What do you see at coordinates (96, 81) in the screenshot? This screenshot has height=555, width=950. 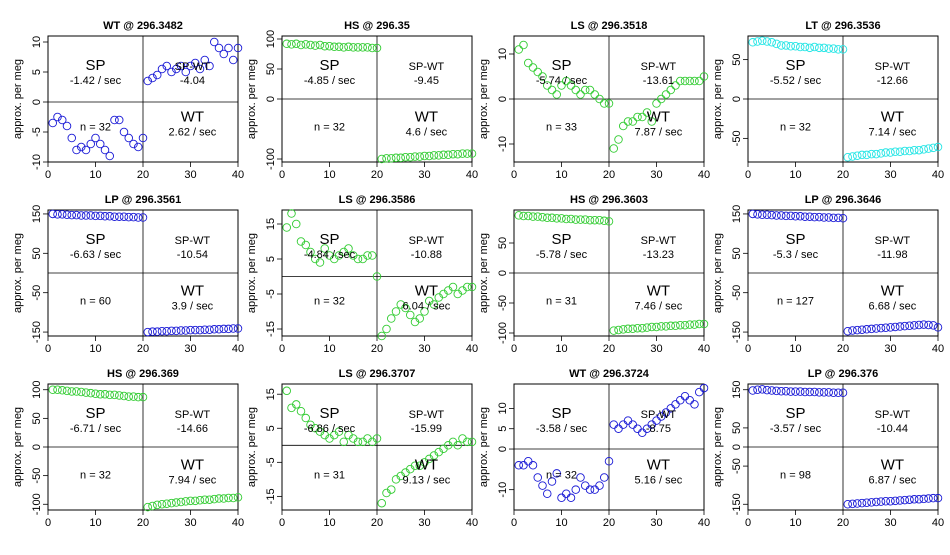 I see `sp-rate: -1.42 / sec` at bounding box center [96, 81].